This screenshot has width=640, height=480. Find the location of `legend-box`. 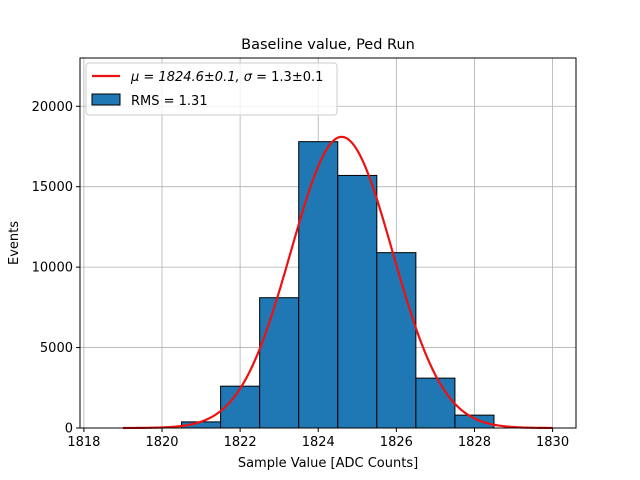

legend-box is located at coordinates (211, 89).